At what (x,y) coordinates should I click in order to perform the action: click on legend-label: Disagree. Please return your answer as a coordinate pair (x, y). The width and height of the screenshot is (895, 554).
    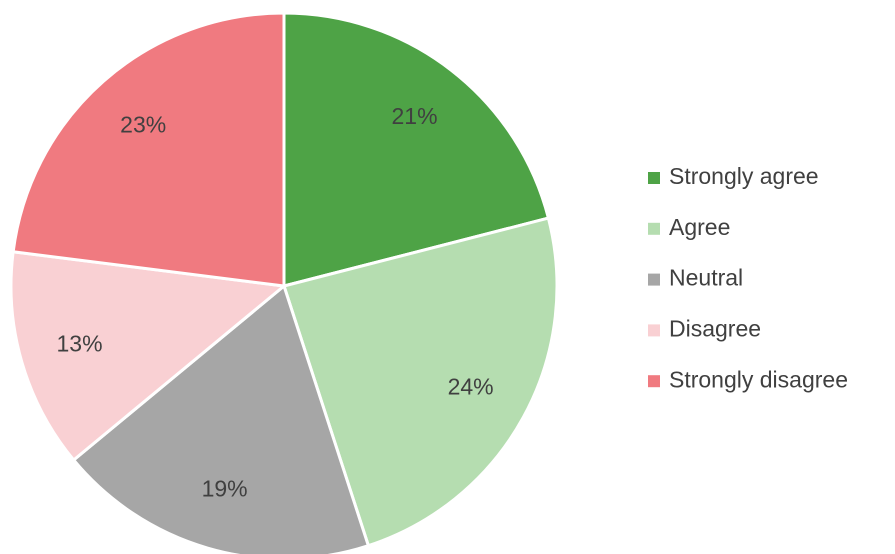
    Looking at the image, I should click on (715, 328).